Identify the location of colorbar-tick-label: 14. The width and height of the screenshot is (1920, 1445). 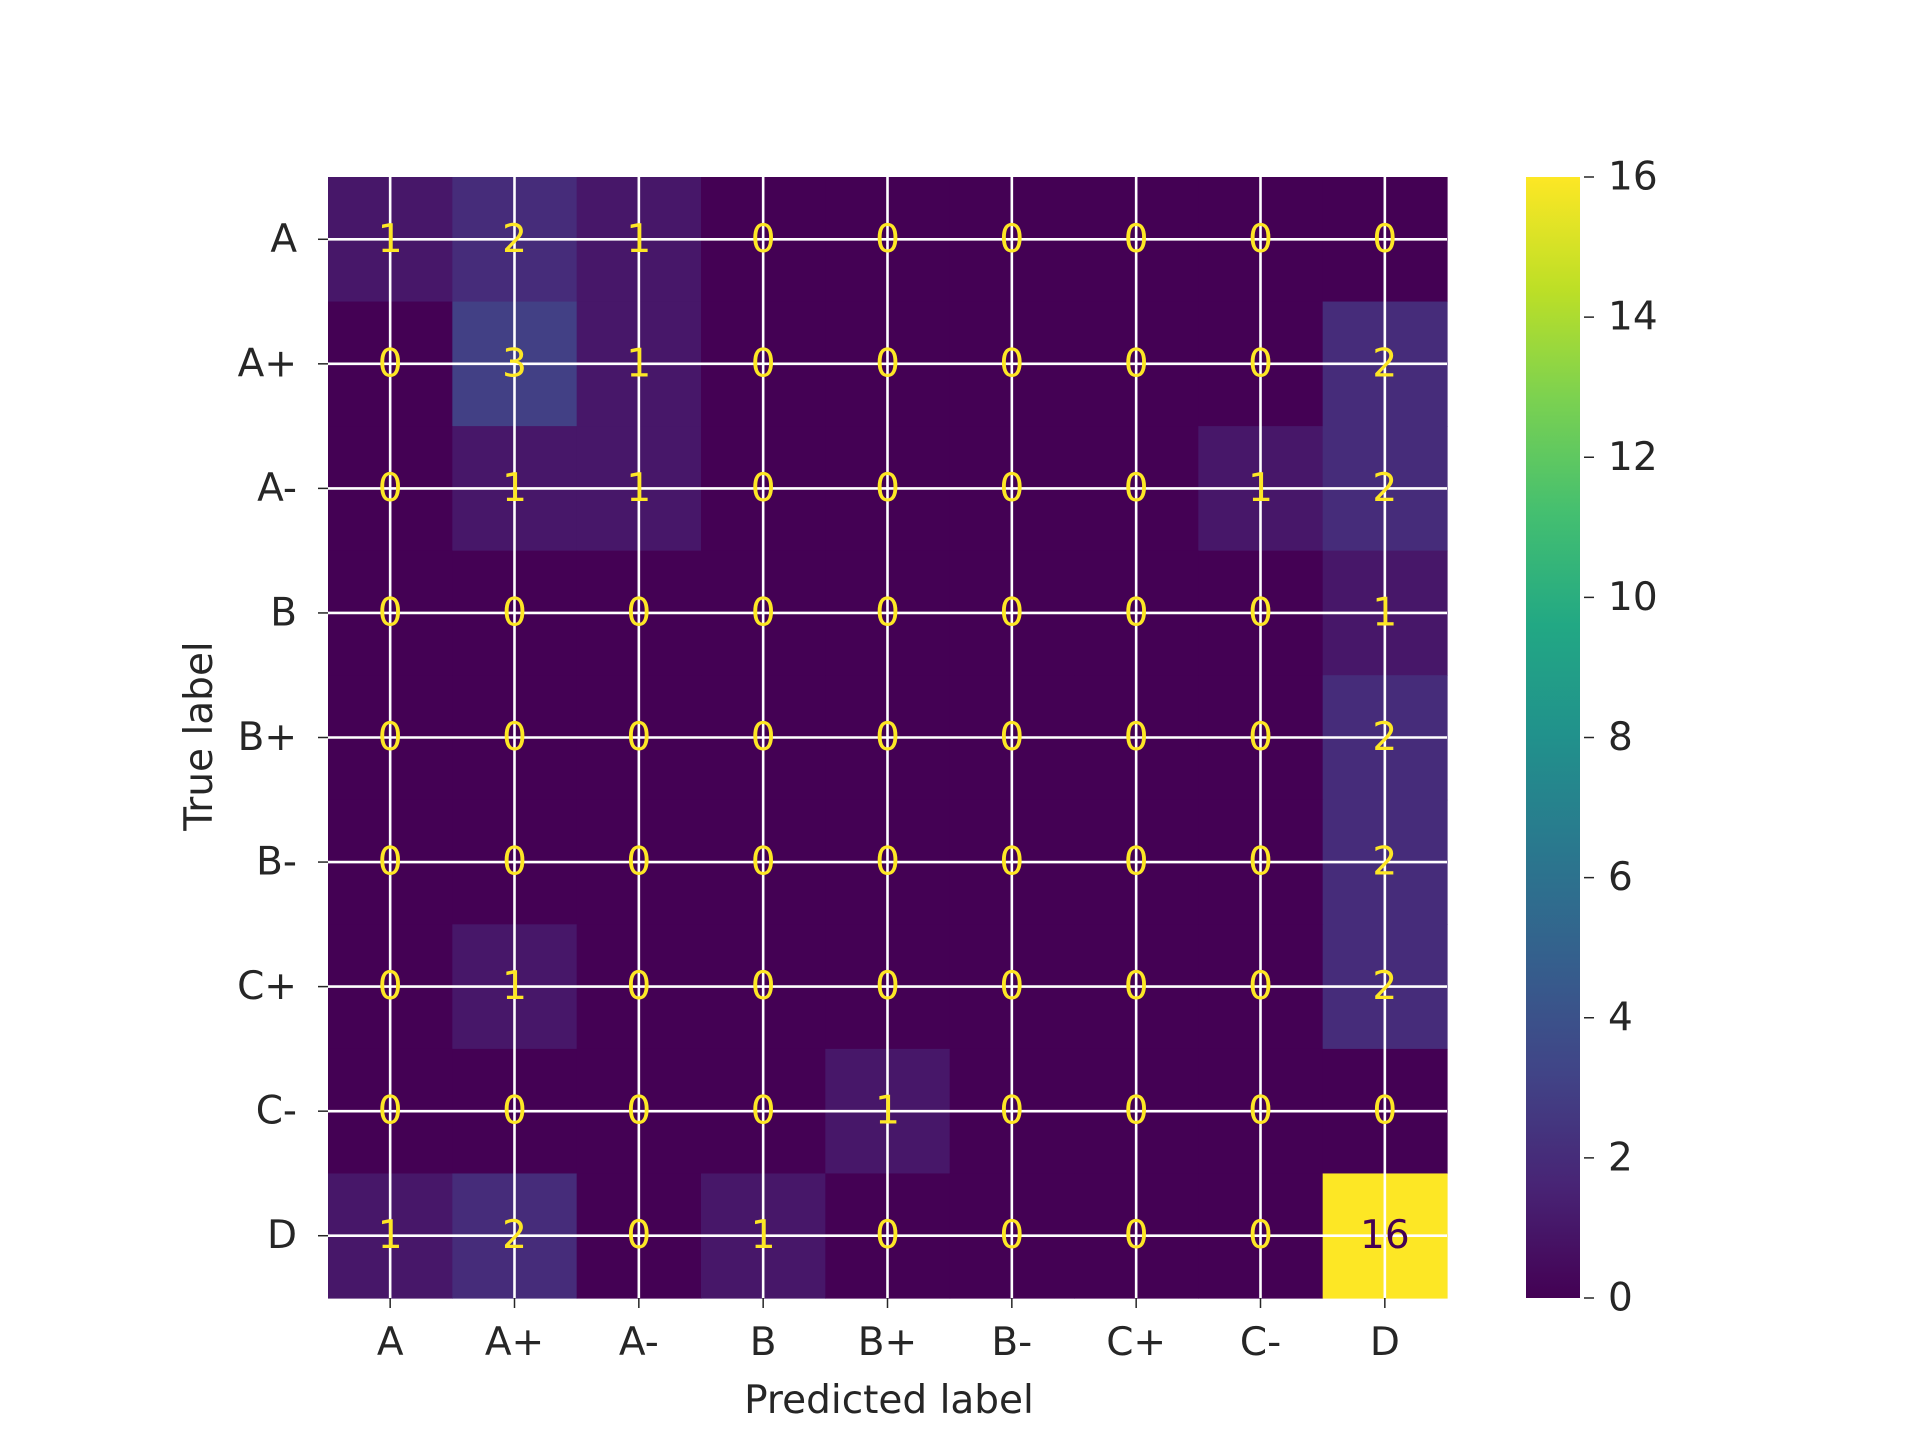
(1633, 317).